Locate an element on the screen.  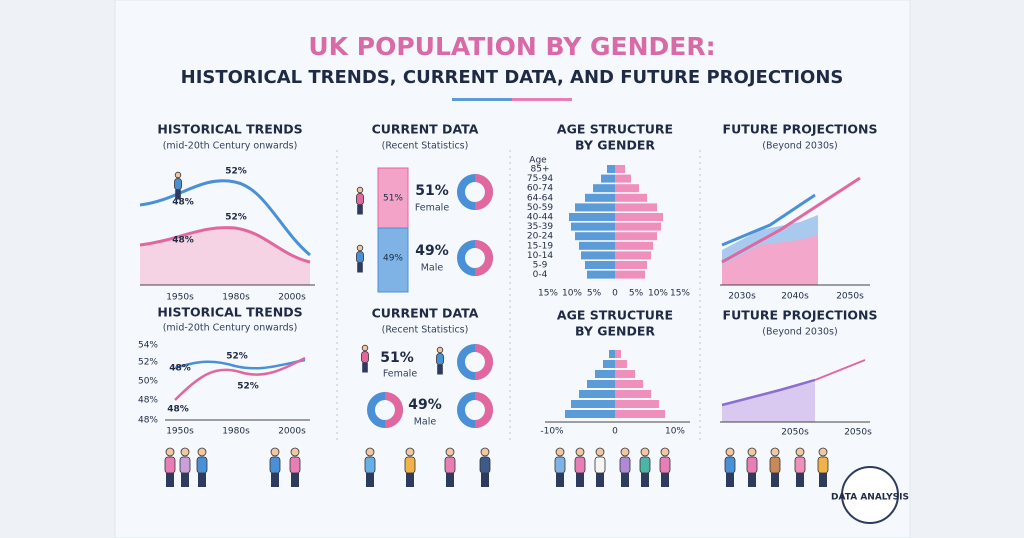
age-label: 50-59 is located at coordinates (540, 208).